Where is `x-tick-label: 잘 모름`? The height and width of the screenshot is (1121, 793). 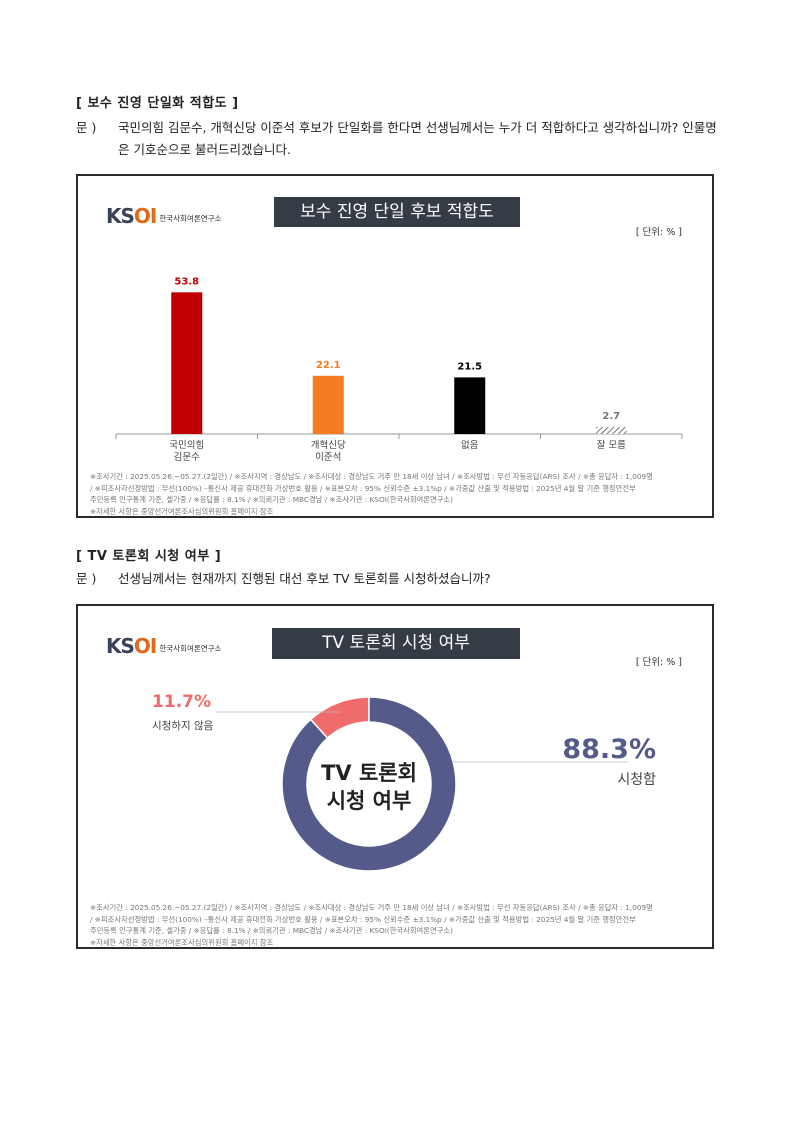
x-tick-label: 잘 모름 is located at coordinates (611, 445).